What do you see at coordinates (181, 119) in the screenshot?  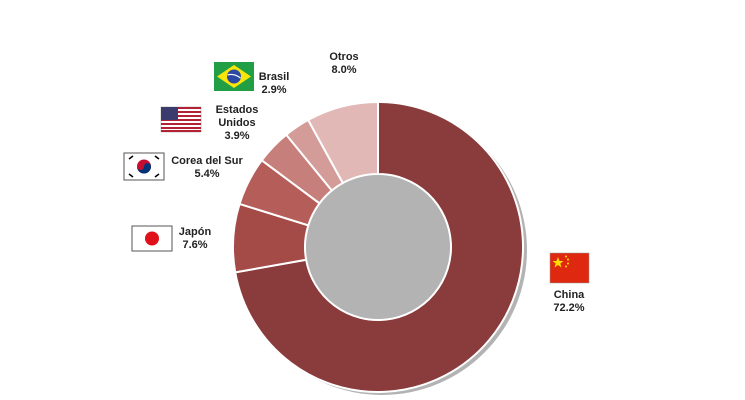 I see `flag-usa` at bounding box center [181, 119].